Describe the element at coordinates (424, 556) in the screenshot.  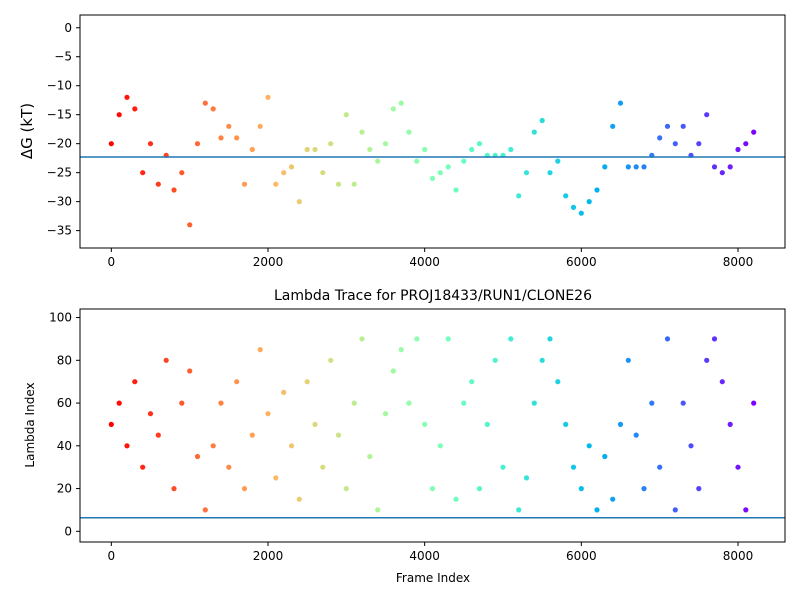
I see `lambda-x-tick-label: 4000` at that location.